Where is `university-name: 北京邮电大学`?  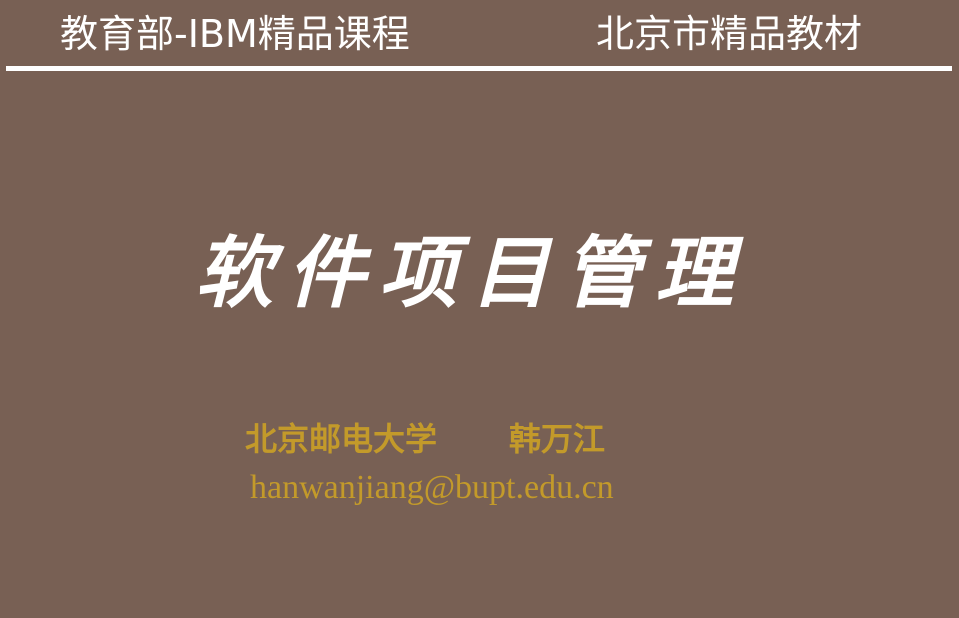
university-name: 北京邮电大学 is located at coordinates (341, 439).